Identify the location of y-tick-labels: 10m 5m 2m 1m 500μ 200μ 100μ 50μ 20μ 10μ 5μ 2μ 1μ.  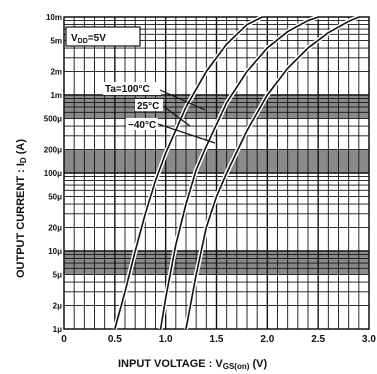
(53, 173).